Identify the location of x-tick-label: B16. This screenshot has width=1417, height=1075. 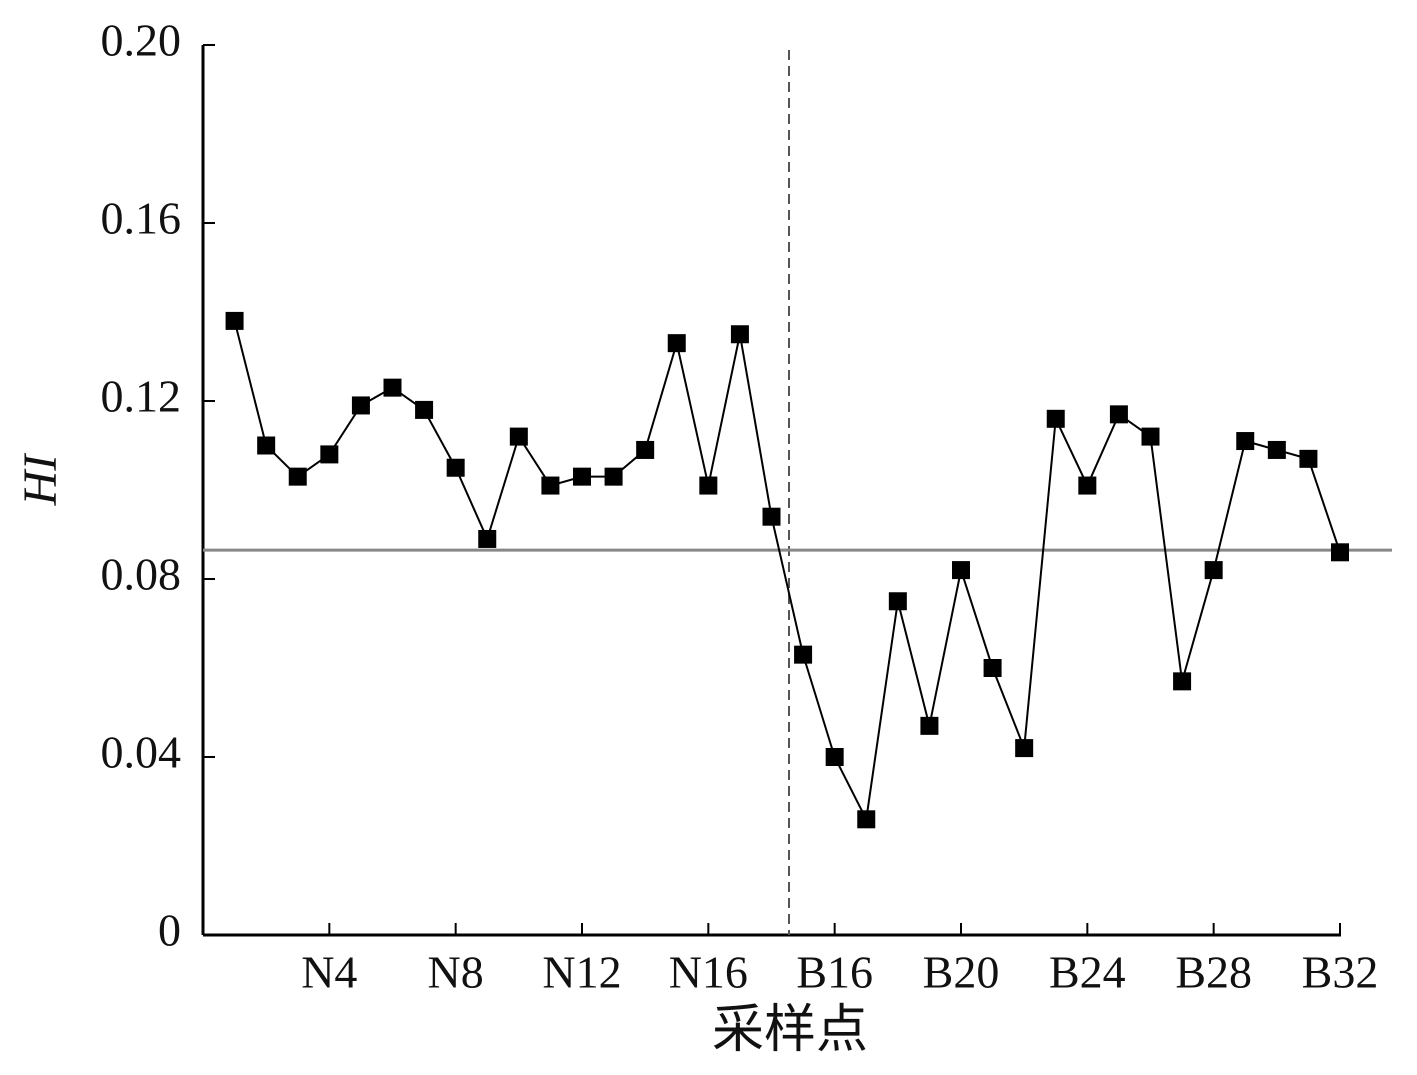
(834, 972).